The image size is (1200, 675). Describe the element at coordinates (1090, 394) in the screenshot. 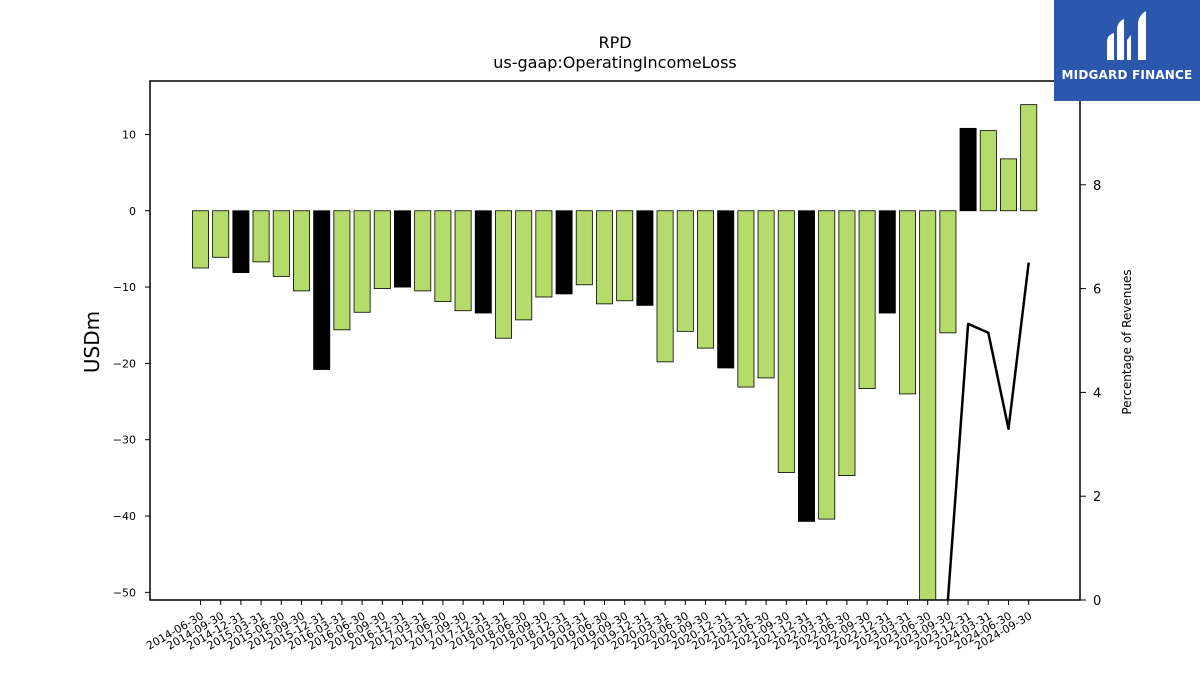

I see `y2-axis: 0 2 4 6 8` at that location.